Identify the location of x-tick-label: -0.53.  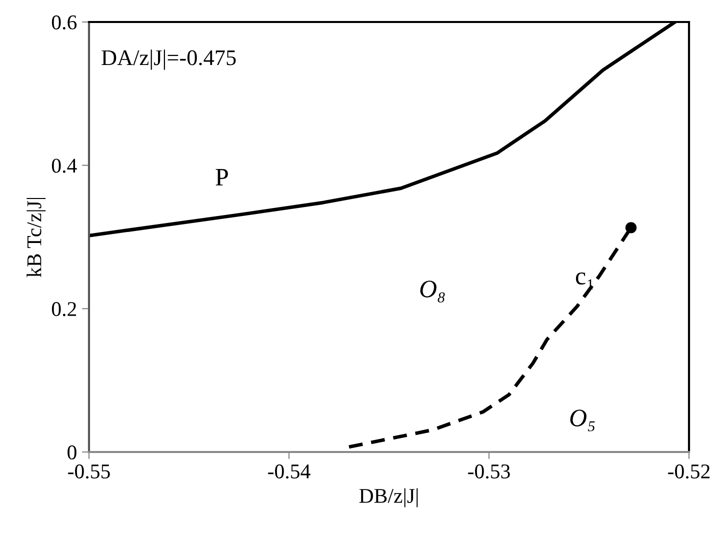
(489, 471).